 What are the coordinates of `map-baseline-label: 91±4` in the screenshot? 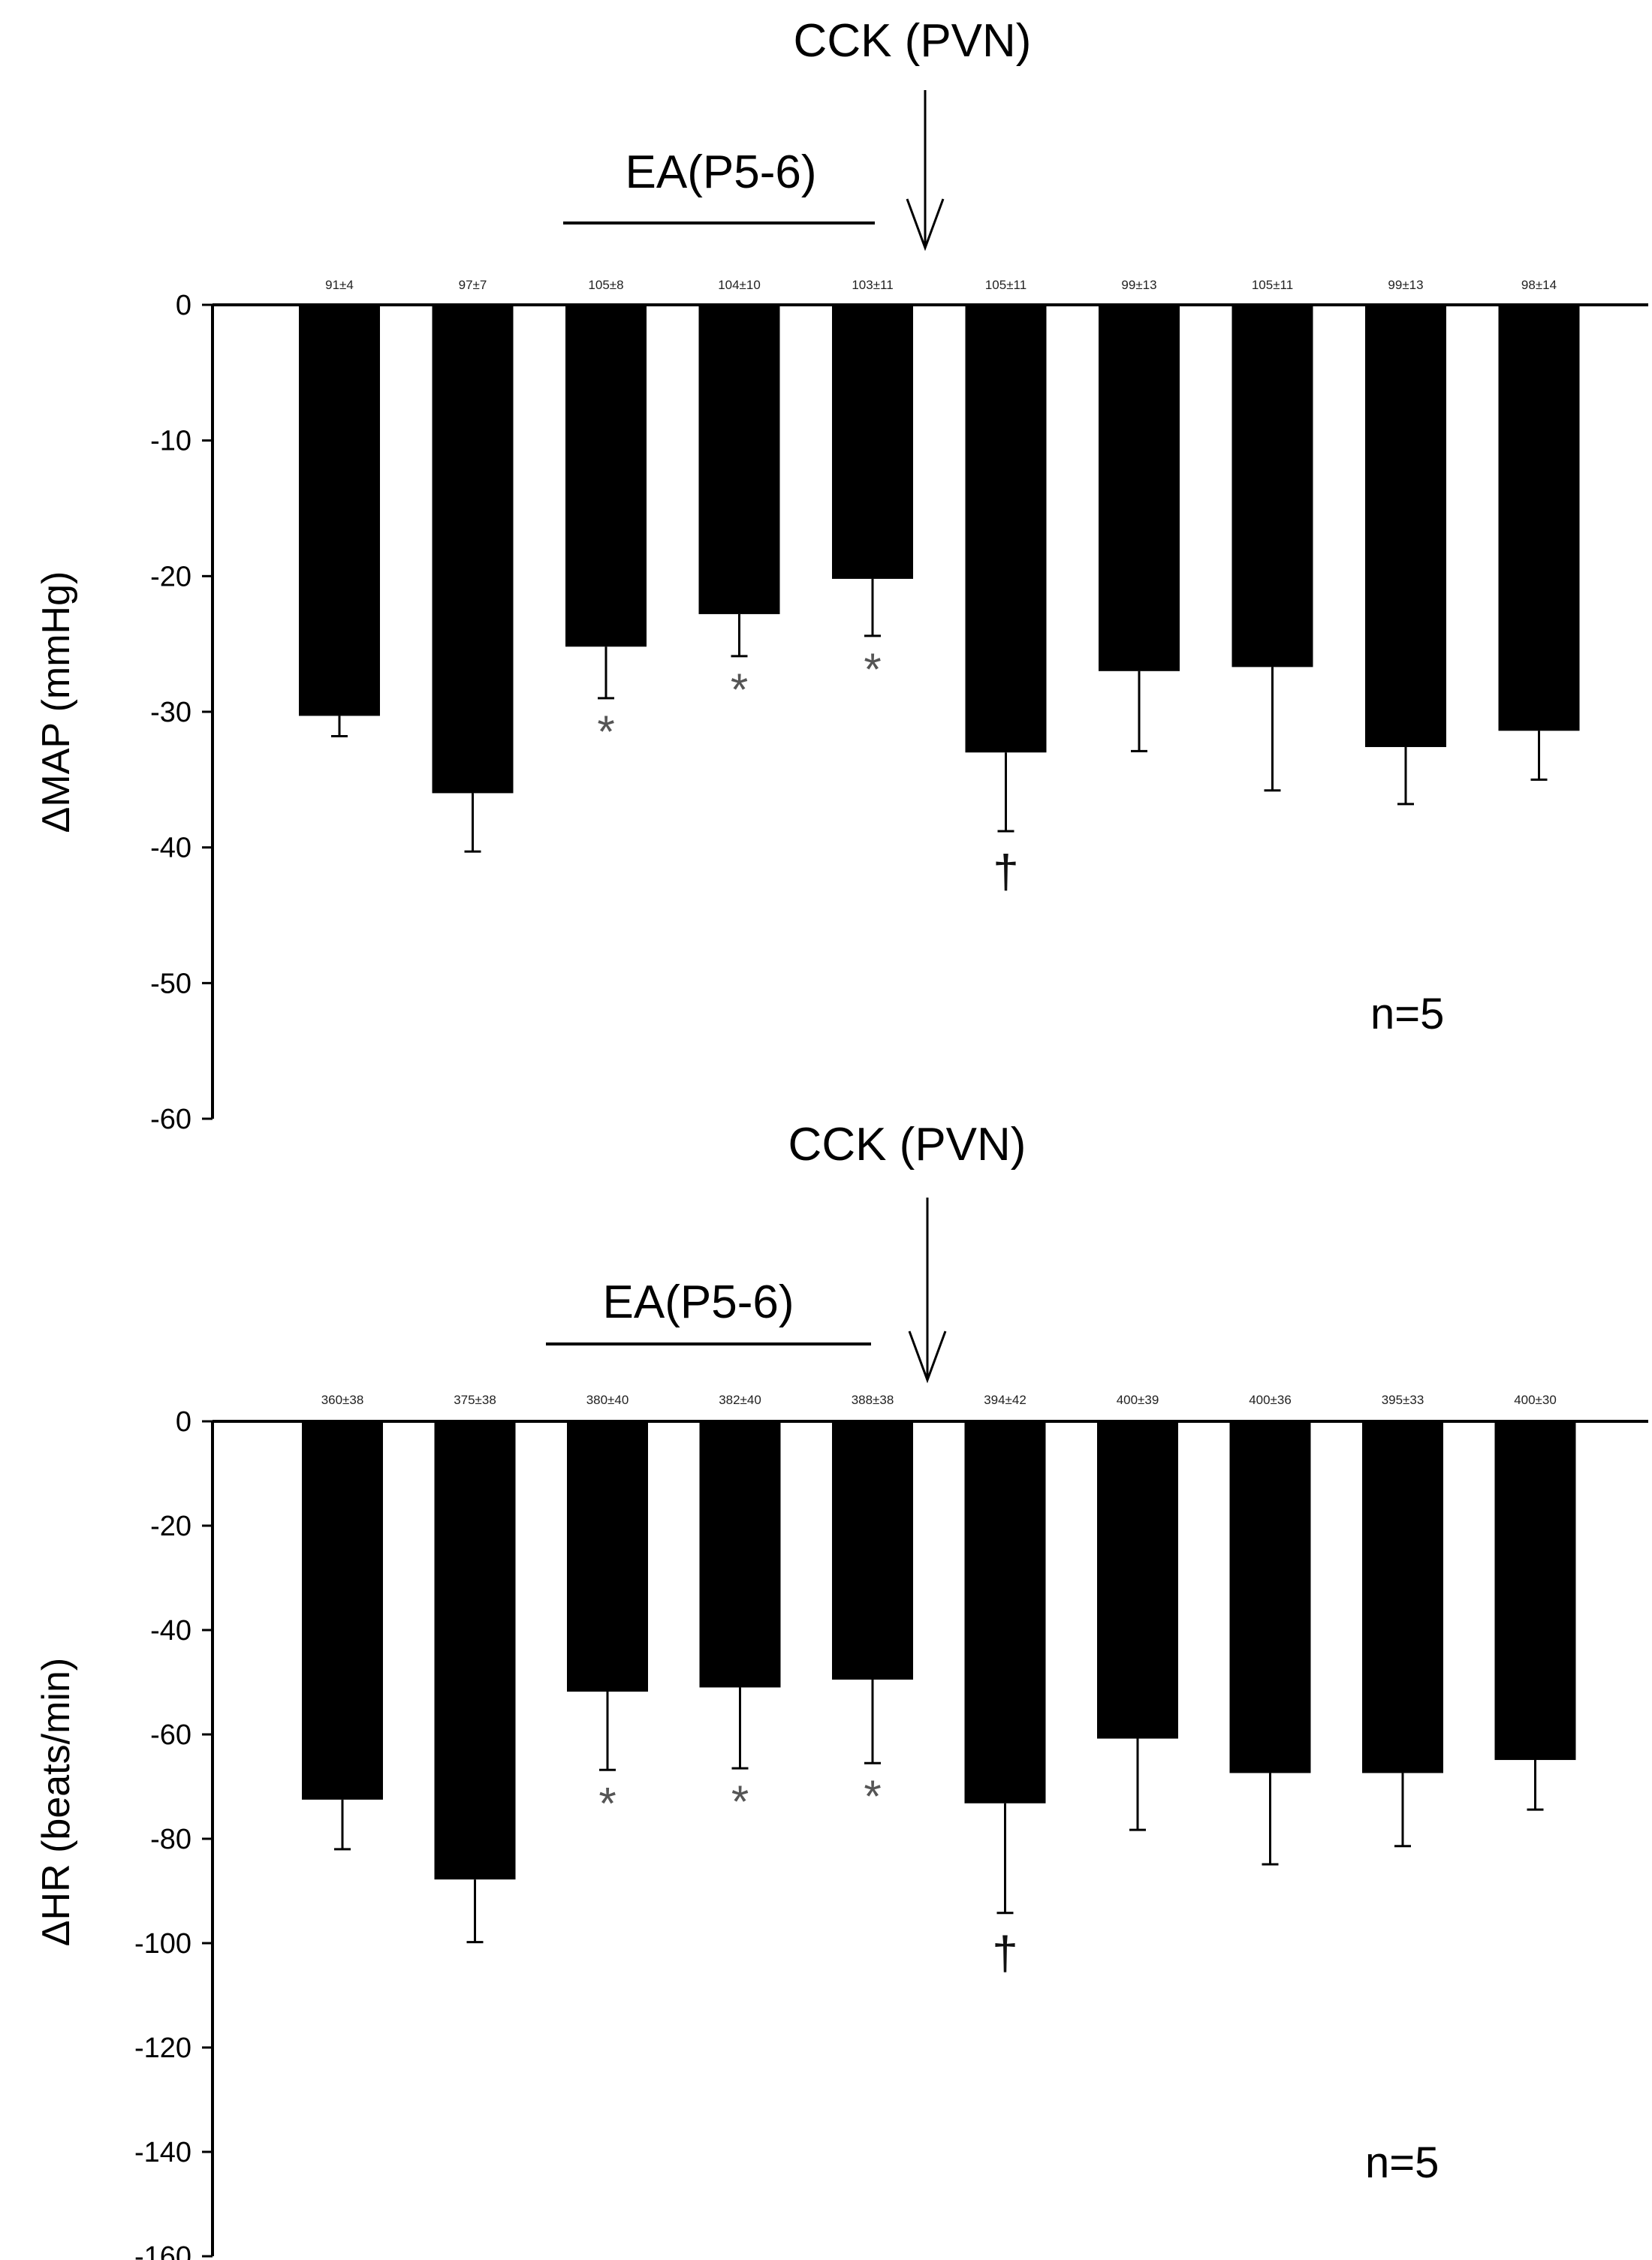 It's located at (339, 285).